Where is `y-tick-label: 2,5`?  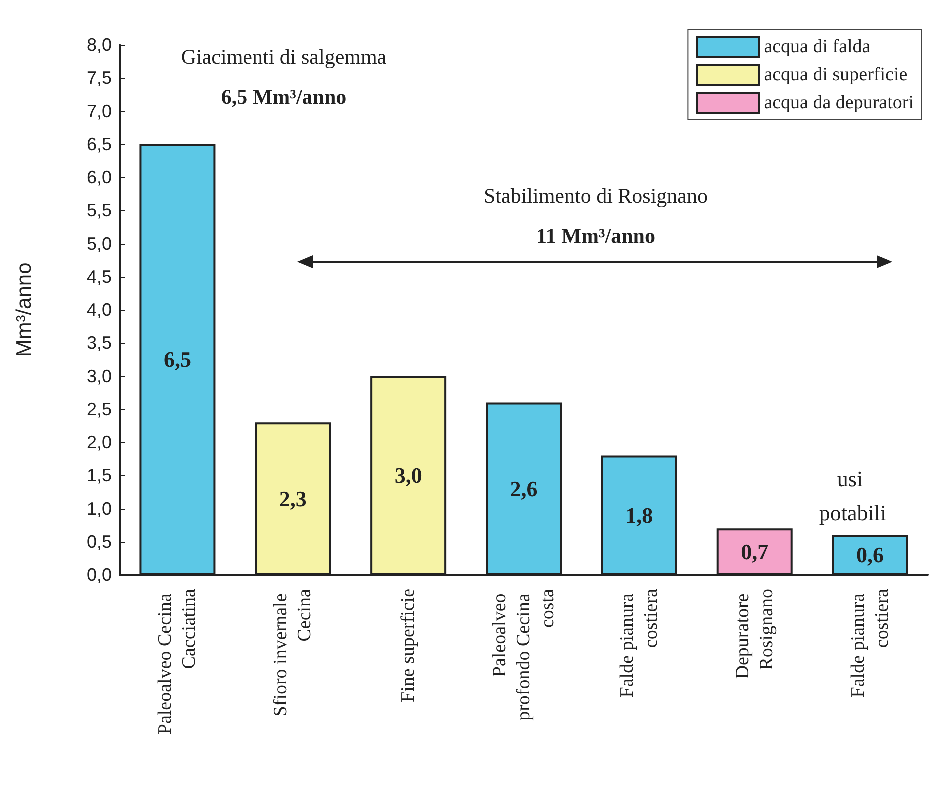
y-tick-label: 2,5 is located at coordinates (99, 409).